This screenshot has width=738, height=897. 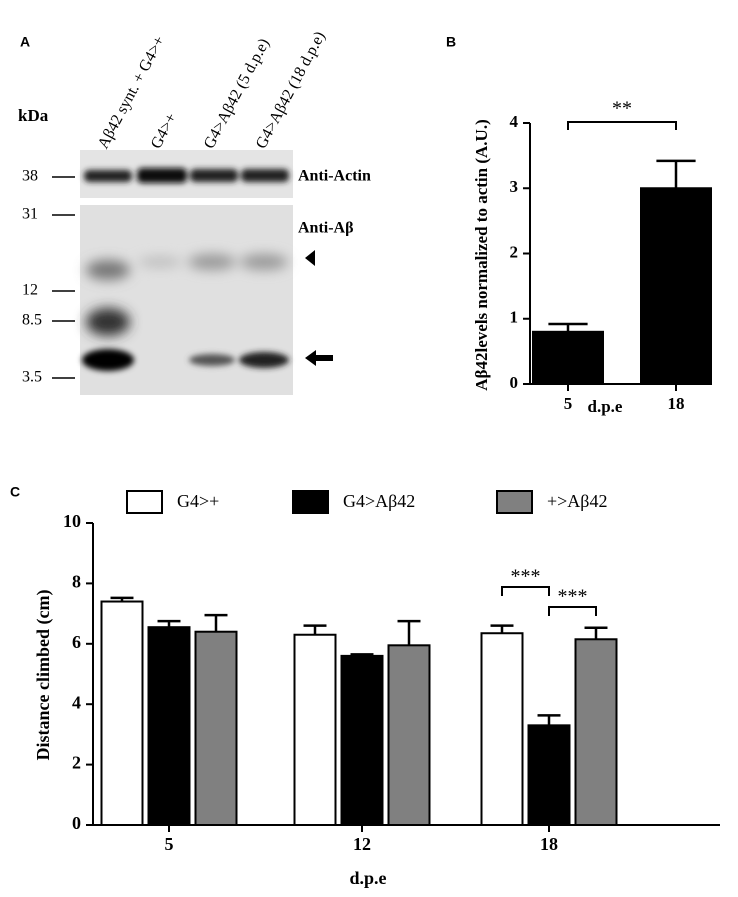 What do you see at coordinates (76, 642) in the screenshot?
I see `y-tick-label: 6` at bounding box center [76, 642].